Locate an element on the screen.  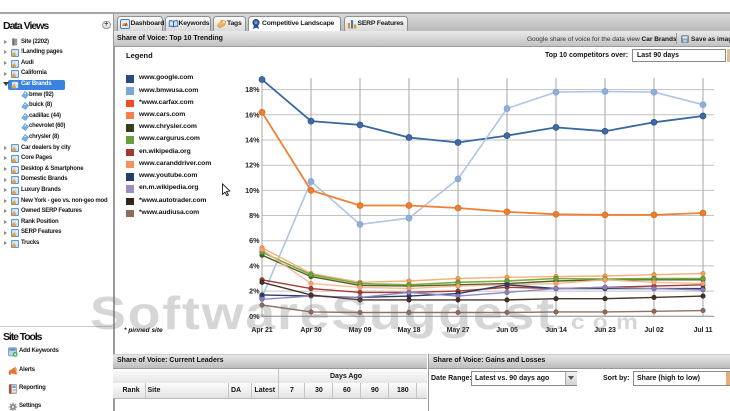
svg-text: 16% is located at coordinates (252, 114).